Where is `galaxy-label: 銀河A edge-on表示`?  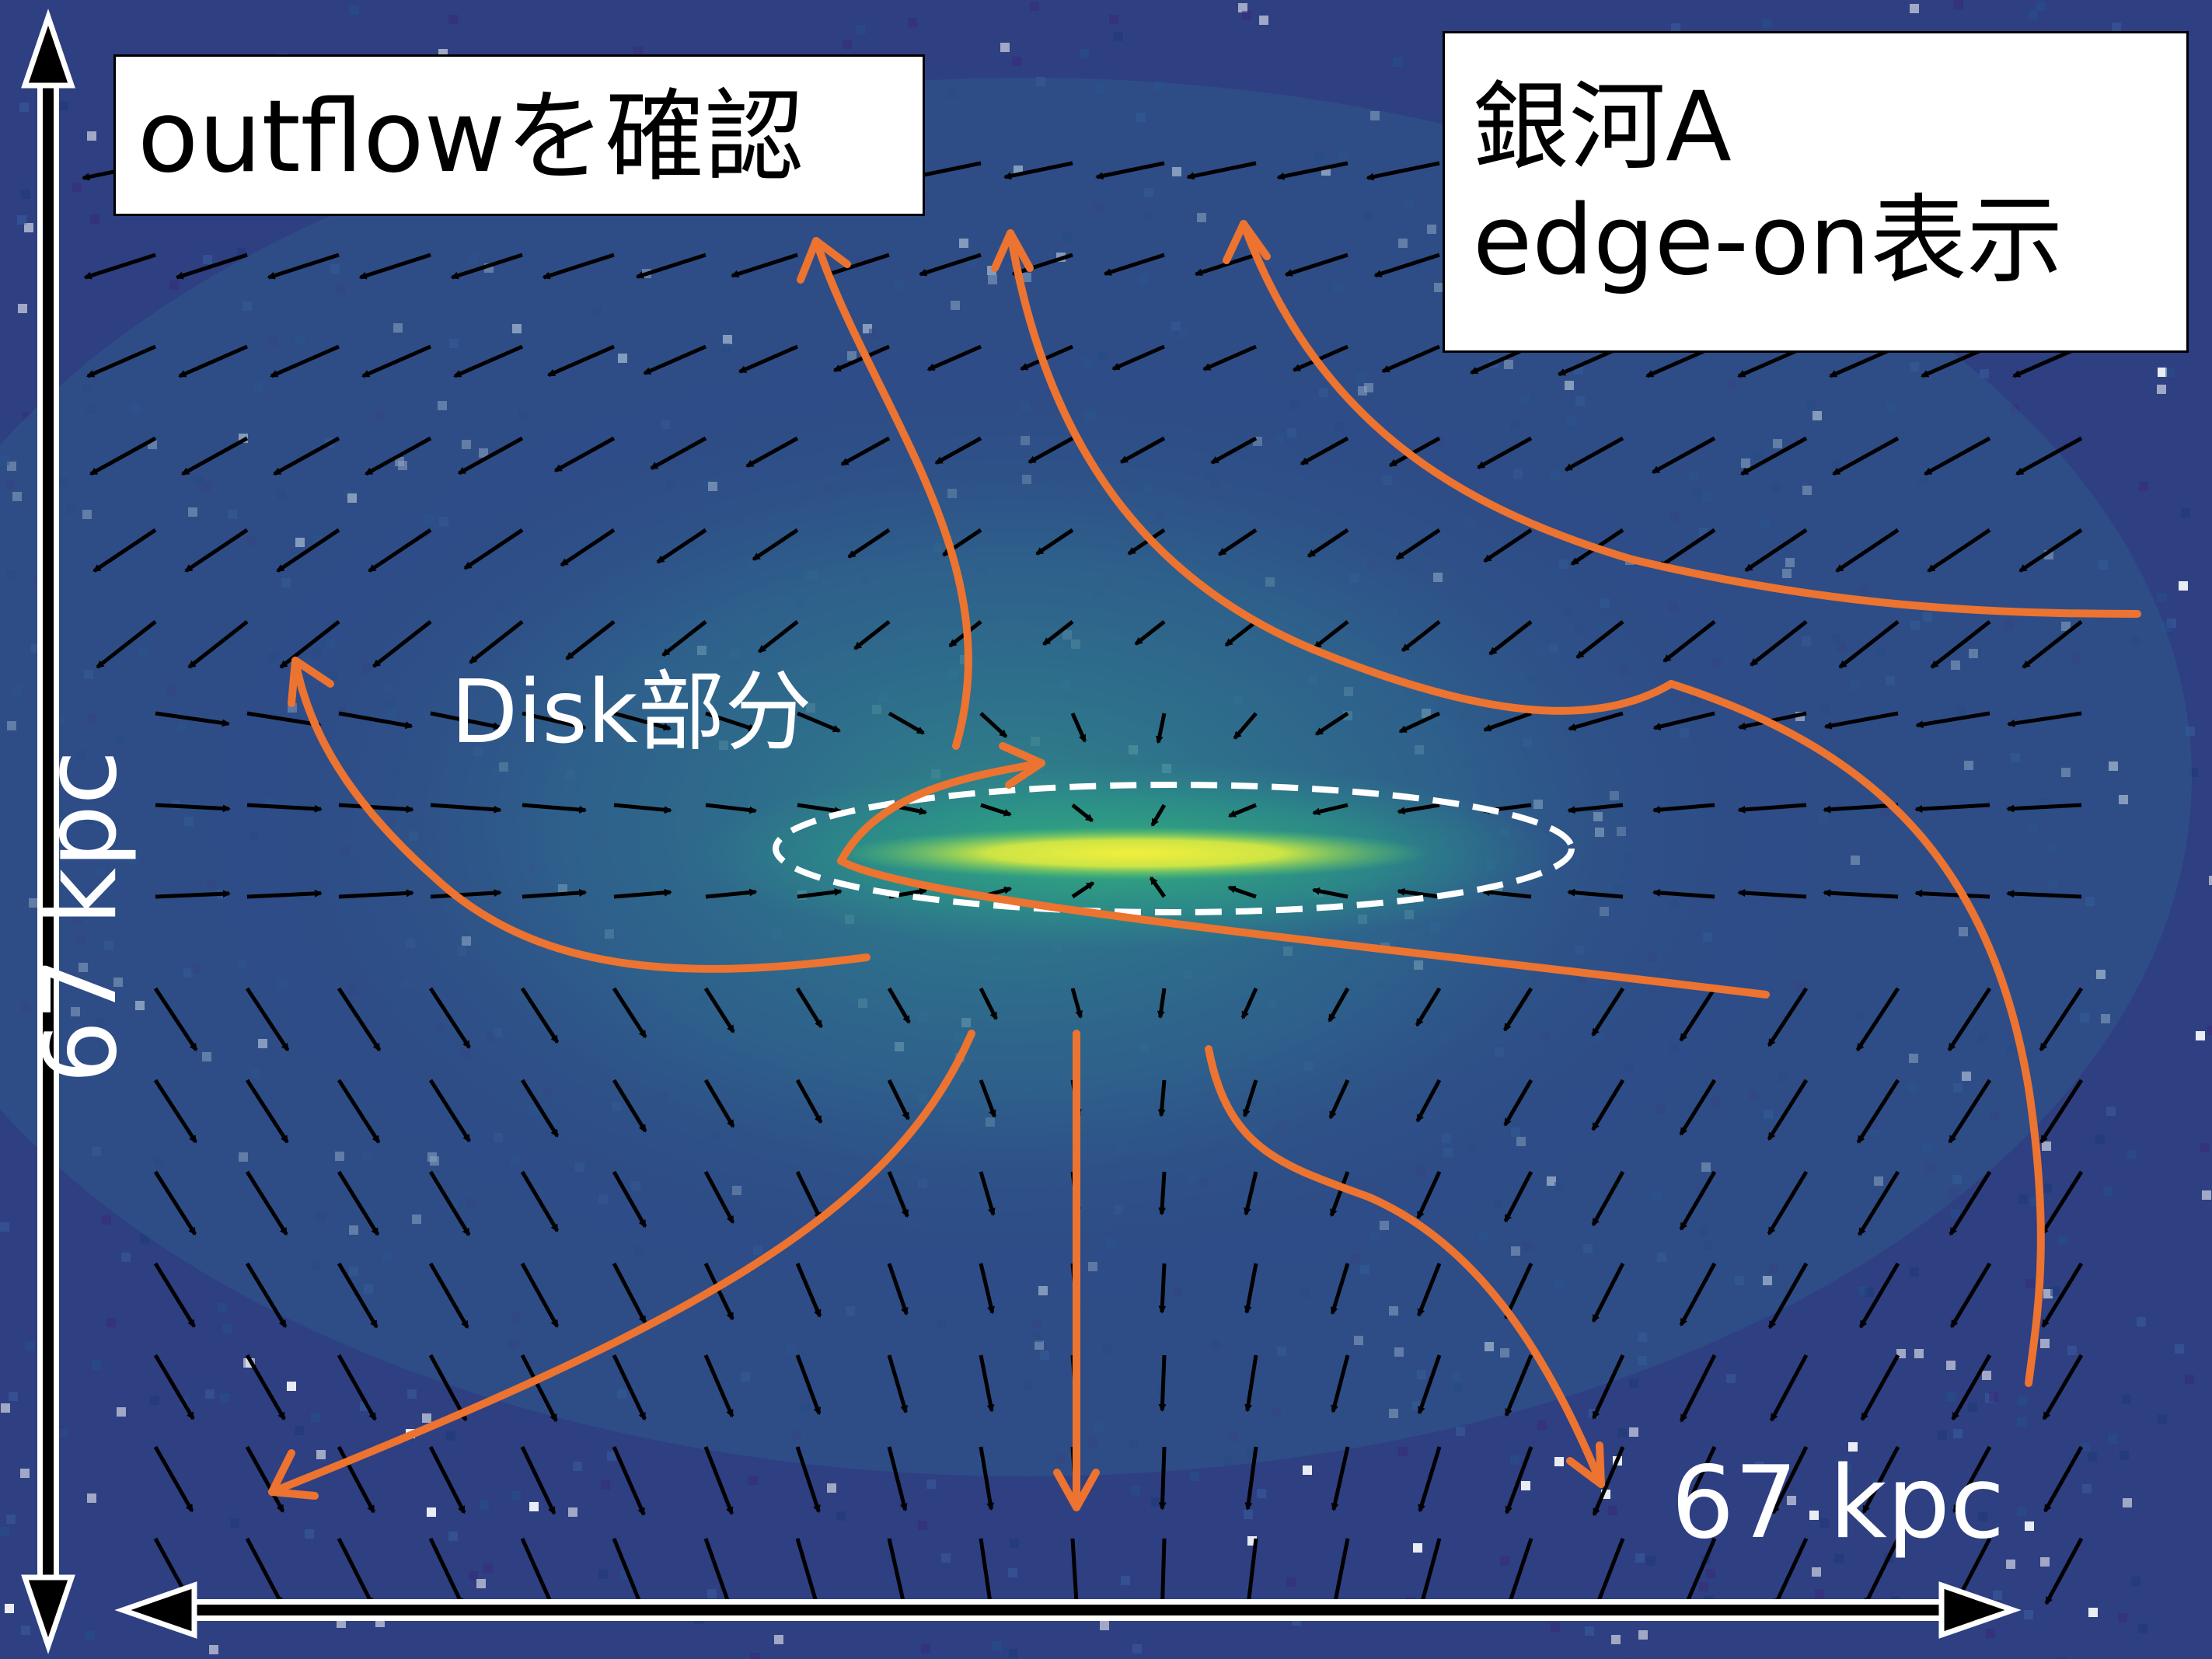
galaxy-label: 銀河A edge-on表示 is located at coordinates (1816, 192).